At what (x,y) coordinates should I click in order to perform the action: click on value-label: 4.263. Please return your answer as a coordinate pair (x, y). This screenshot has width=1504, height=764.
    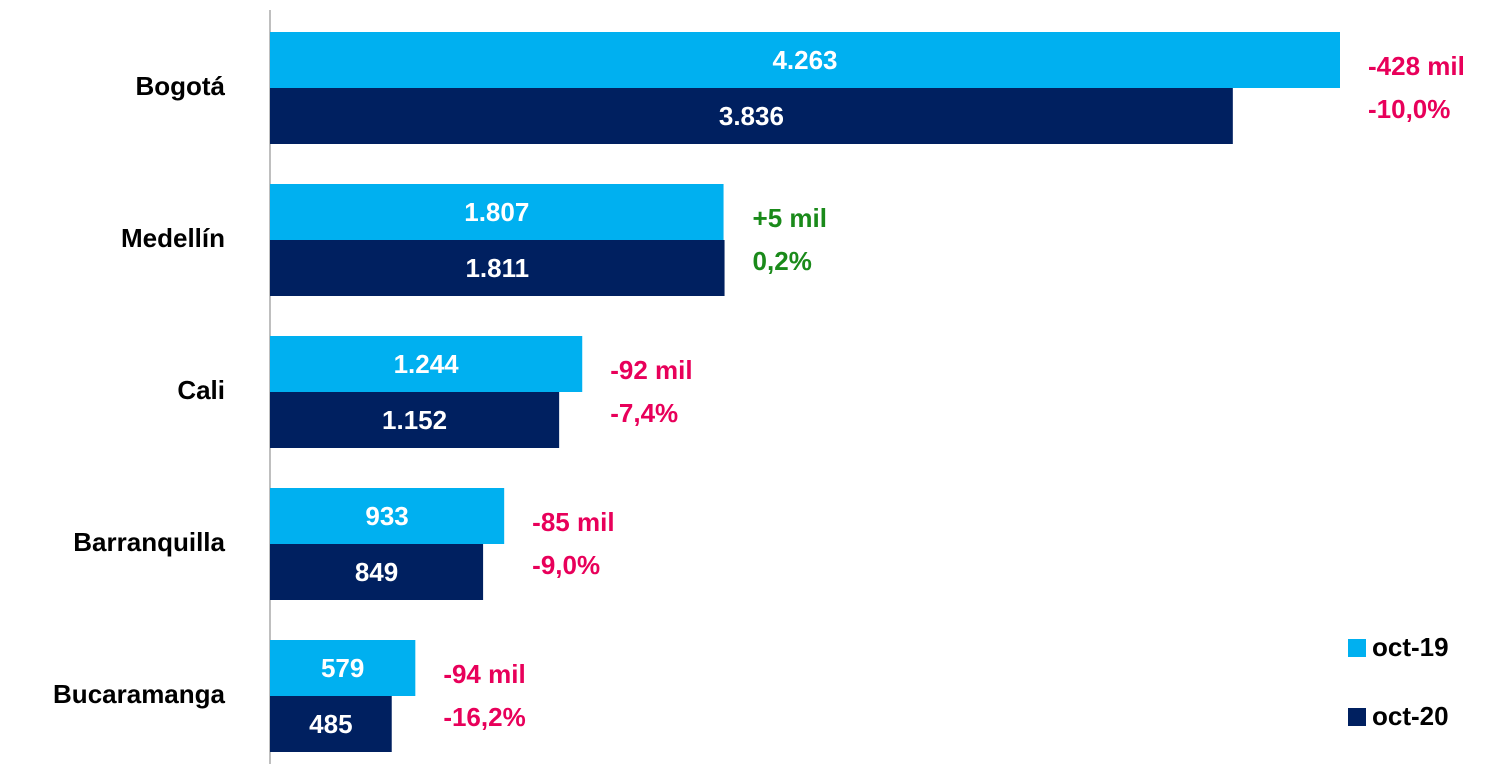
    Looking at the image, I should click on (804, 60).